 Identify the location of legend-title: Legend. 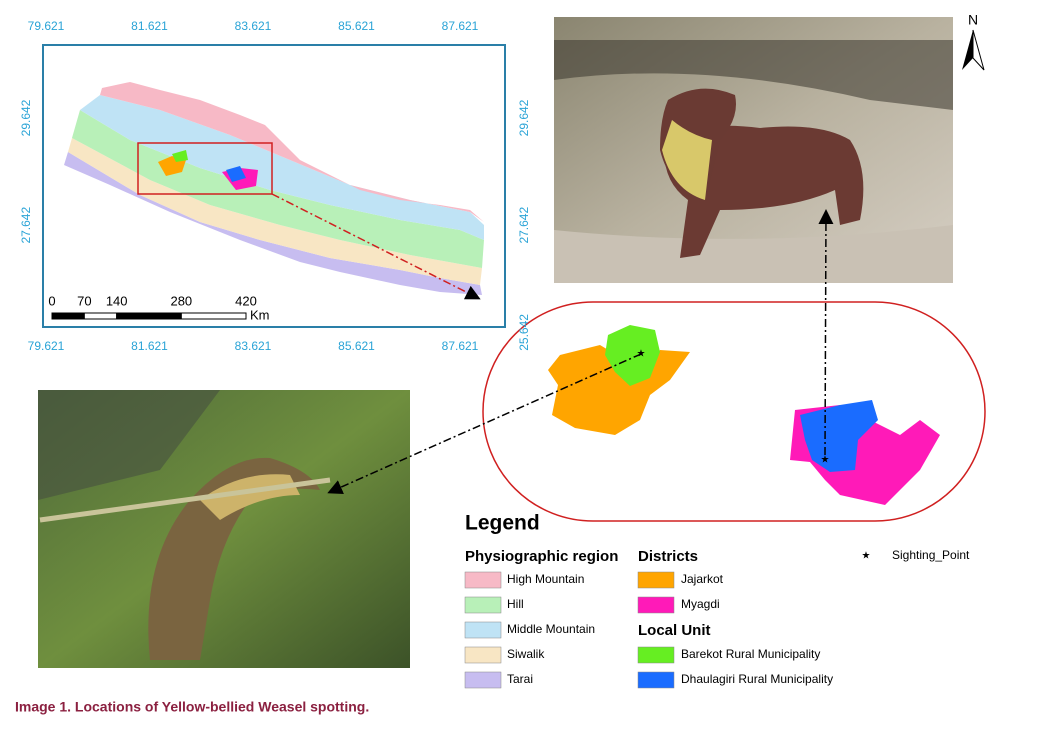
(502, 523).